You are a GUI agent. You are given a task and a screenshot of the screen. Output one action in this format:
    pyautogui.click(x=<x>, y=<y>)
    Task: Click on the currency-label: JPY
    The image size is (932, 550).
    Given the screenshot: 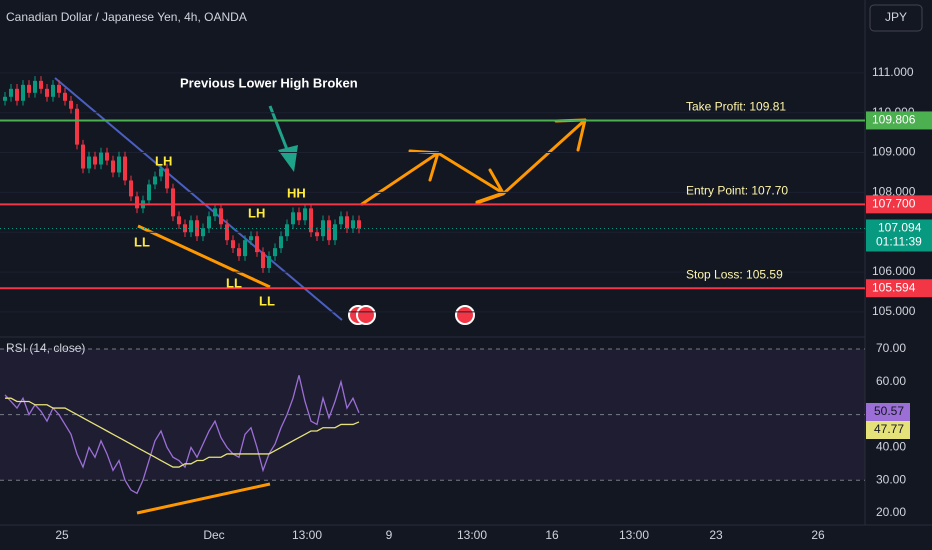 What is the action you would take?
    pyautogui.click(x=896, y=17)
    